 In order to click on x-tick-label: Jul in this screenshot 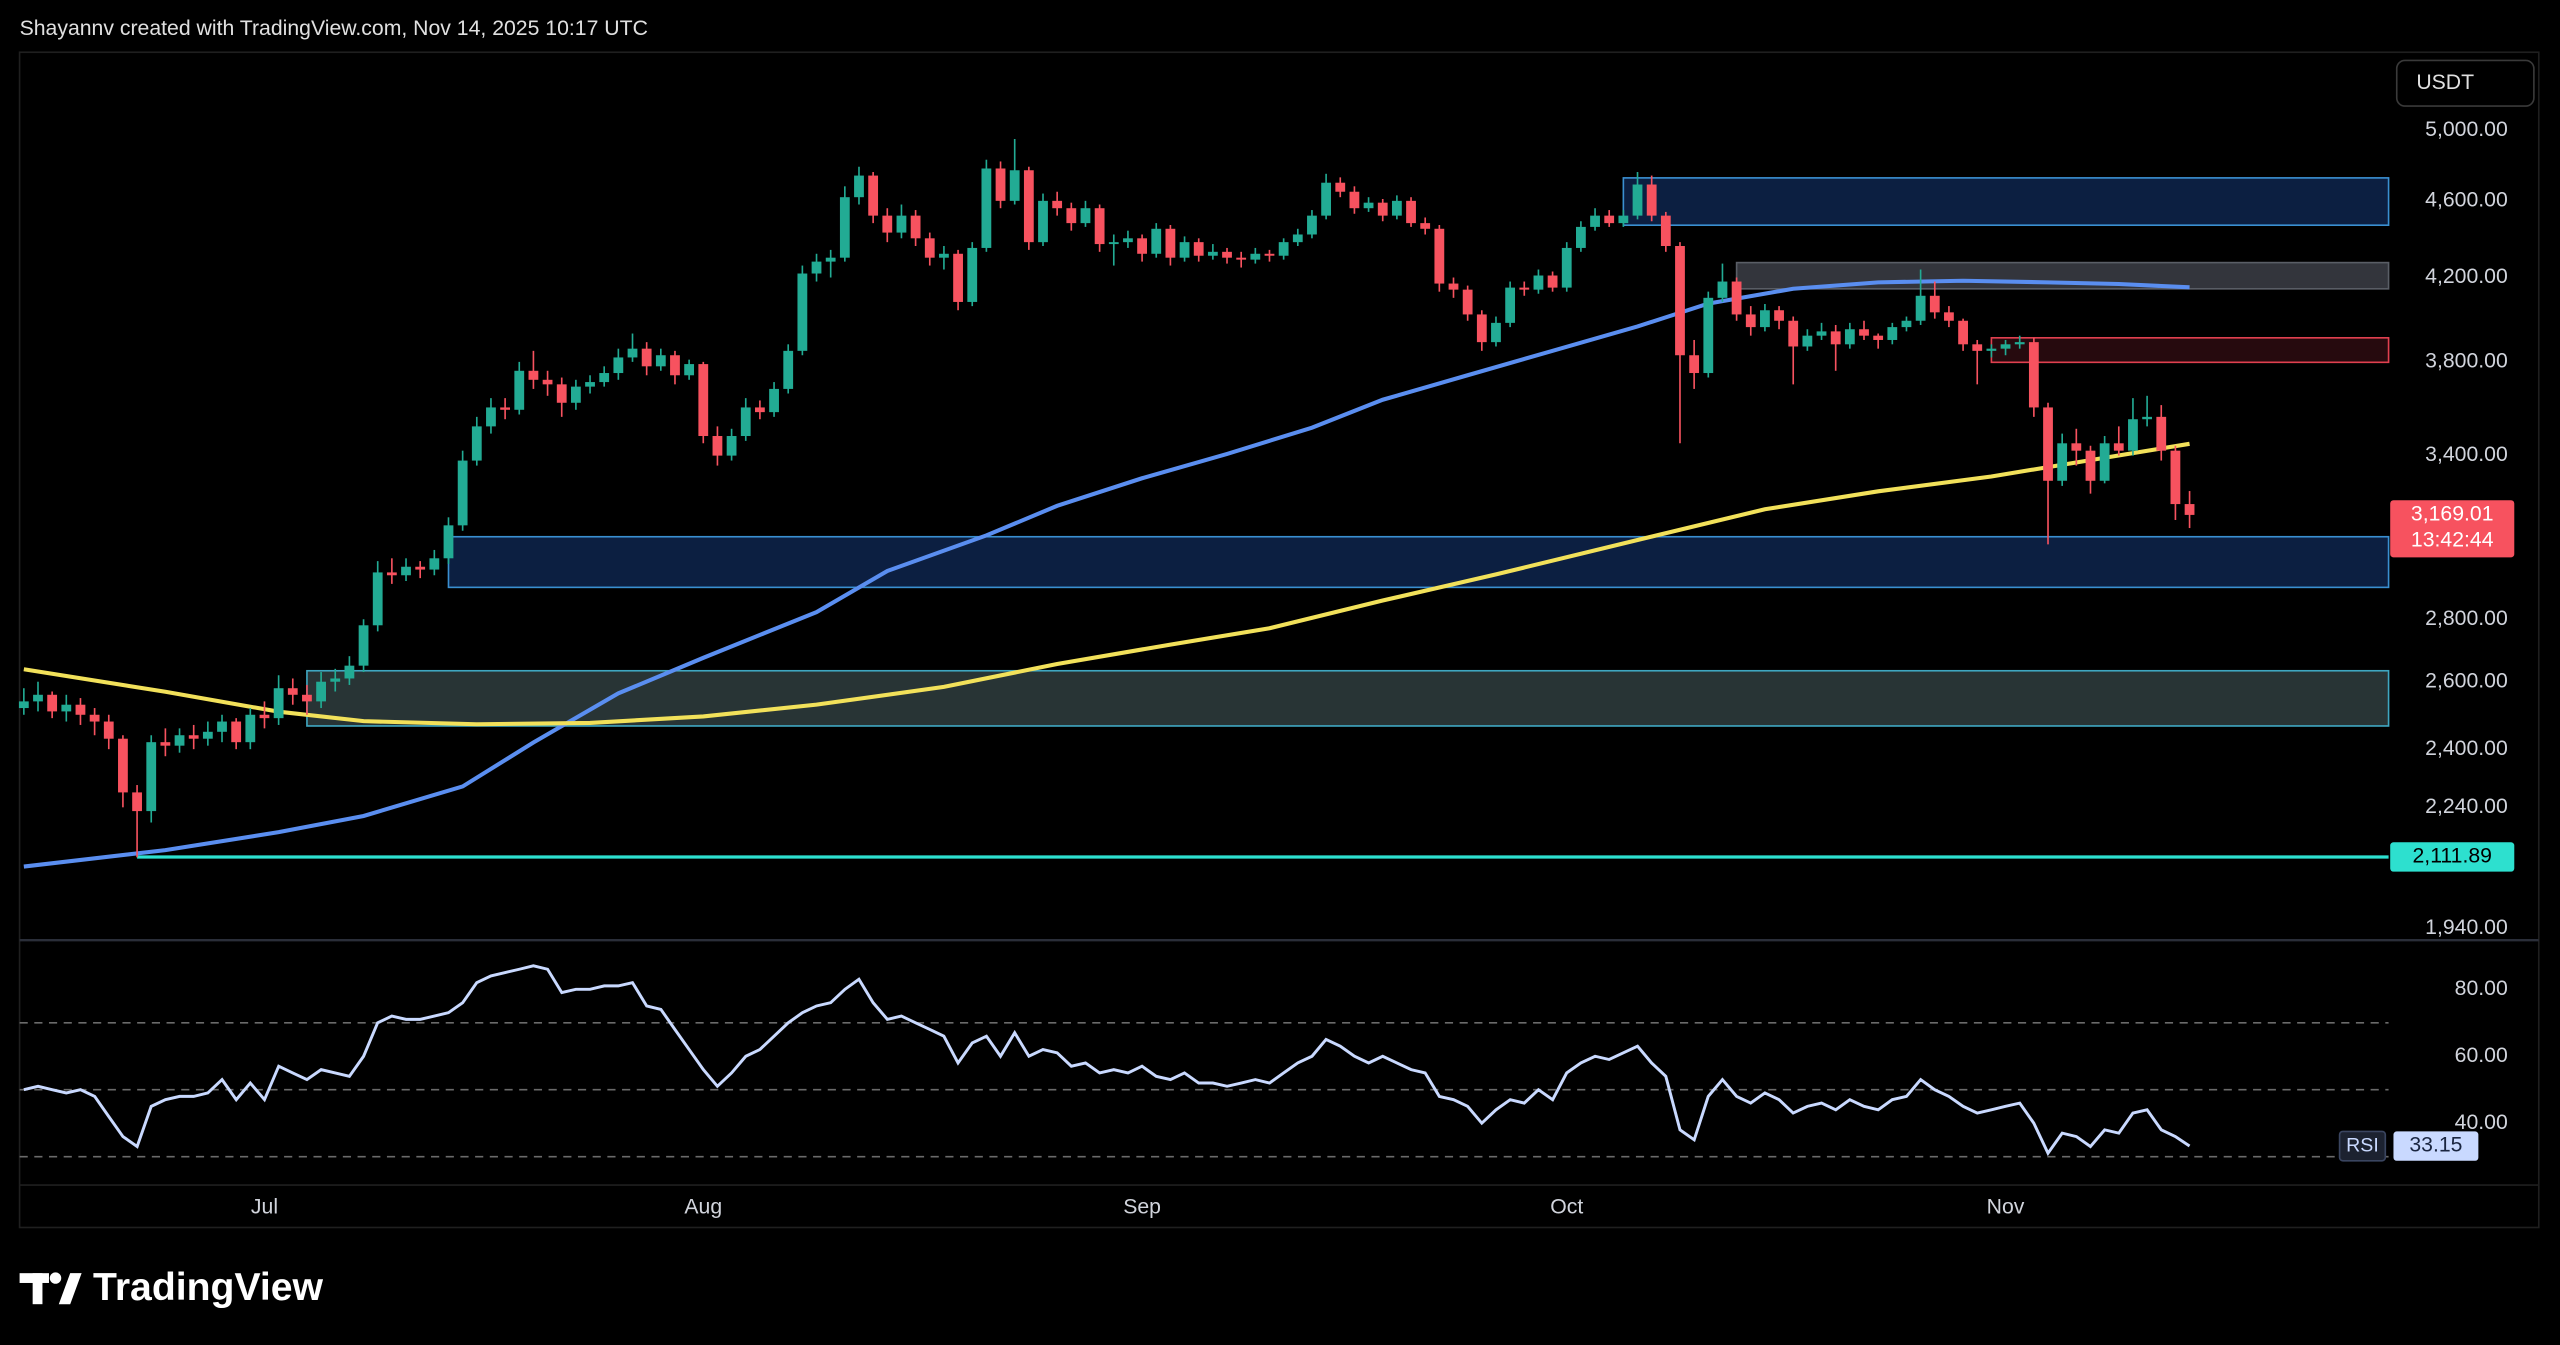, I will do `click(264, 1206)`.